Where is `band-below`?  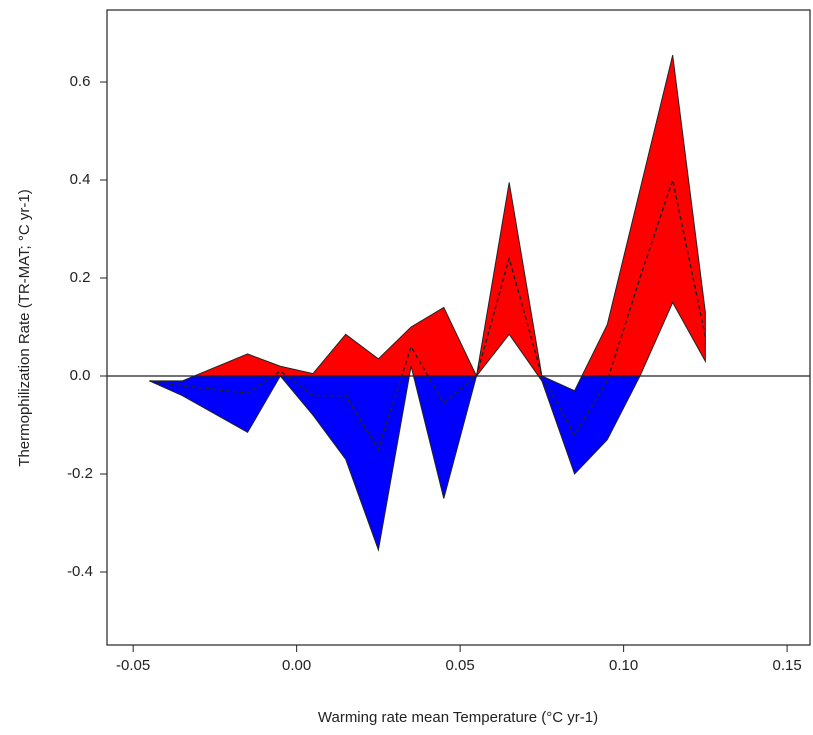 band-below is located at coordinates (394, 463).